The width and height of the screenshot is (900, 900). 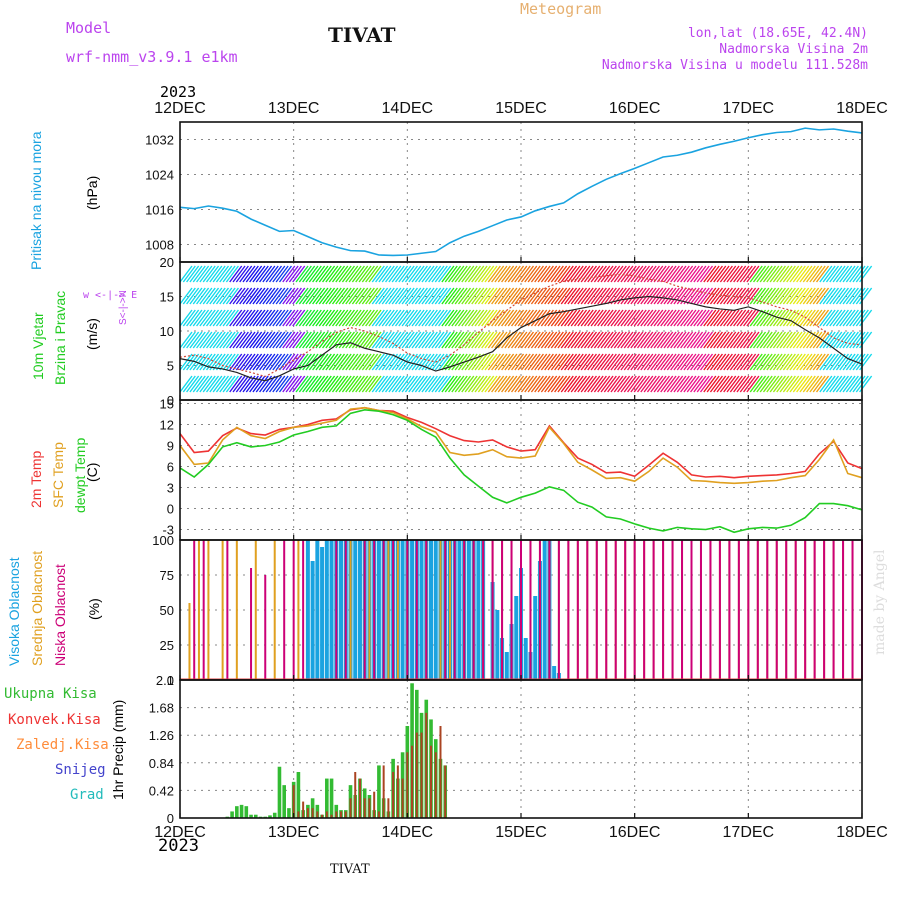 What do you see at coordinates (159, 210) in the screenshot?
I see `y-tick-label: 1016` at bounding box center [159, 210].